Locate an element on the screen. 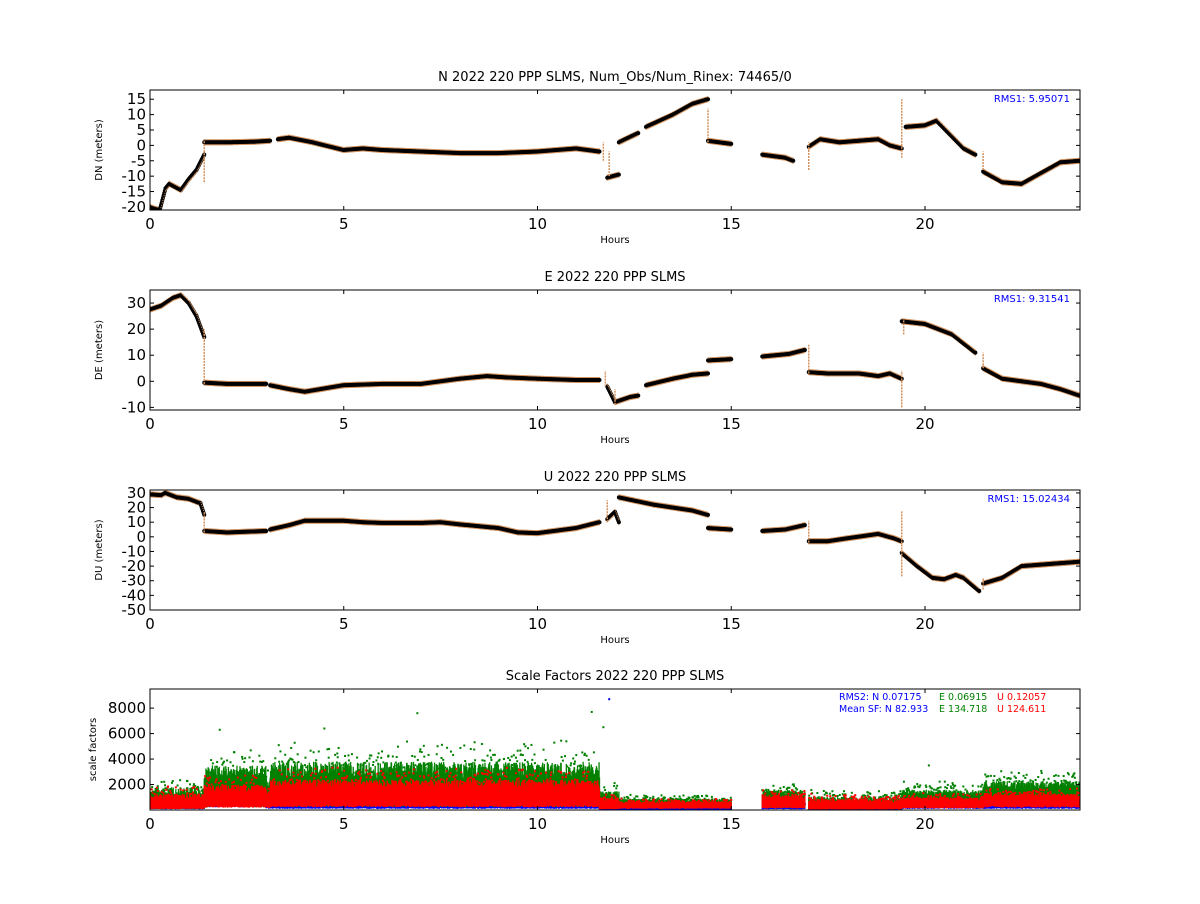 This screenshot has width=1200, height=904. x-tick-label: 10 is located at coordinates (537, 224).